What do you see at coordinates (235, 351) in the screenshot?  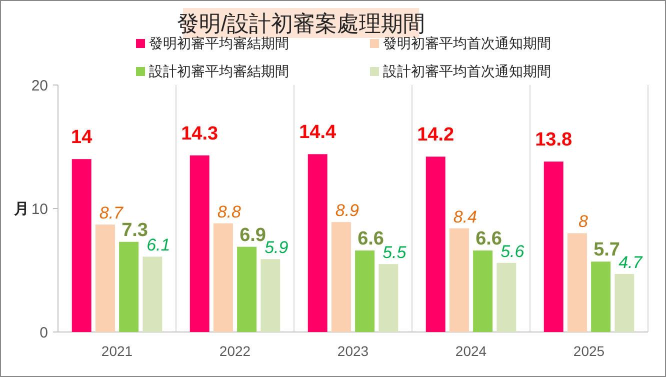 I see `x-tick-label: 2022` at bounding box center [235, 351].